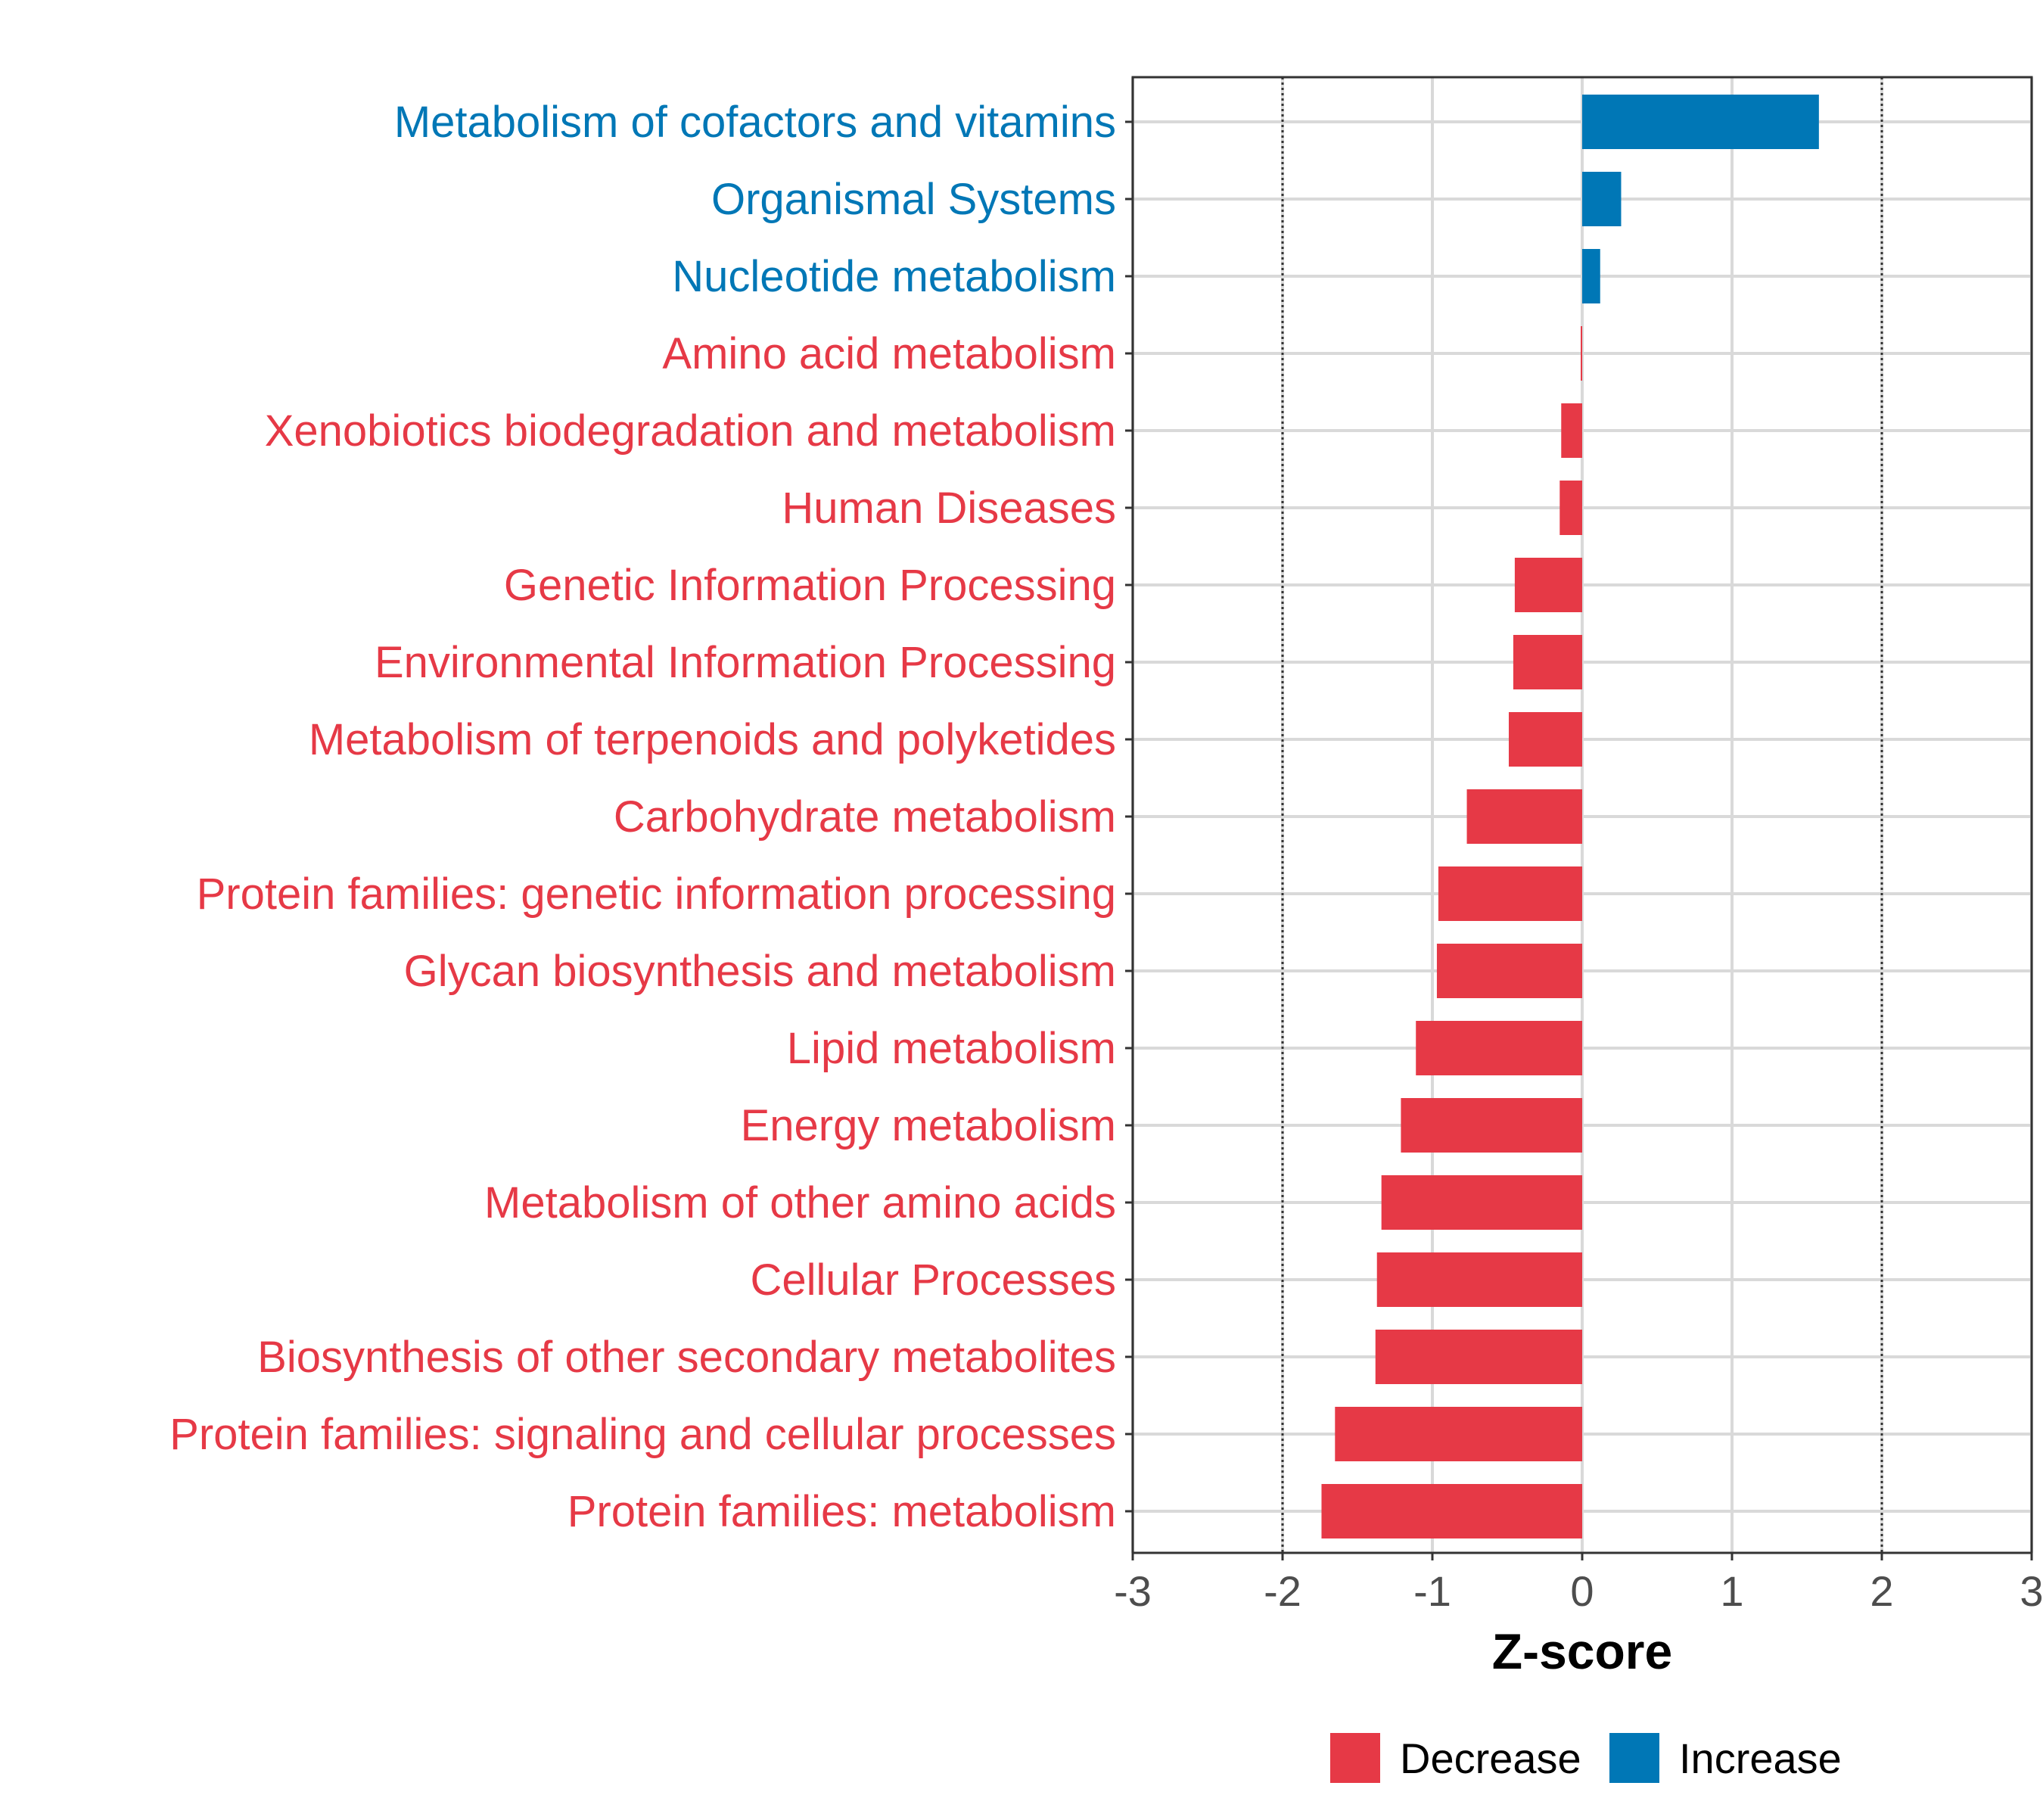  What do you see at coordinates (1582, 1651) in the screenshot?
I see `x-axis-title: Z-score` at bounding box center [1582, 1651].